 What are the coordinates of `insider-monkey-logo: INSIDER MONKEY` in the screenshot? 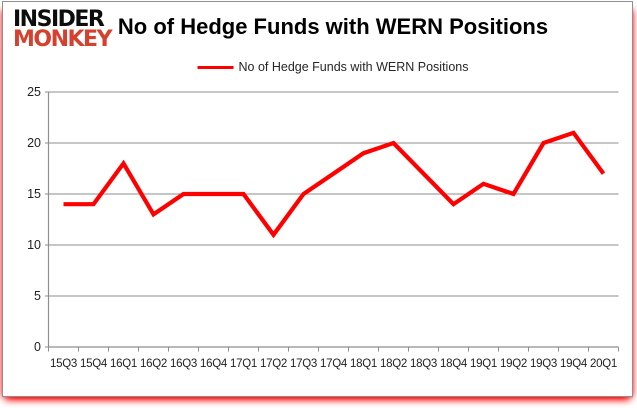 It's located at (66, 30).